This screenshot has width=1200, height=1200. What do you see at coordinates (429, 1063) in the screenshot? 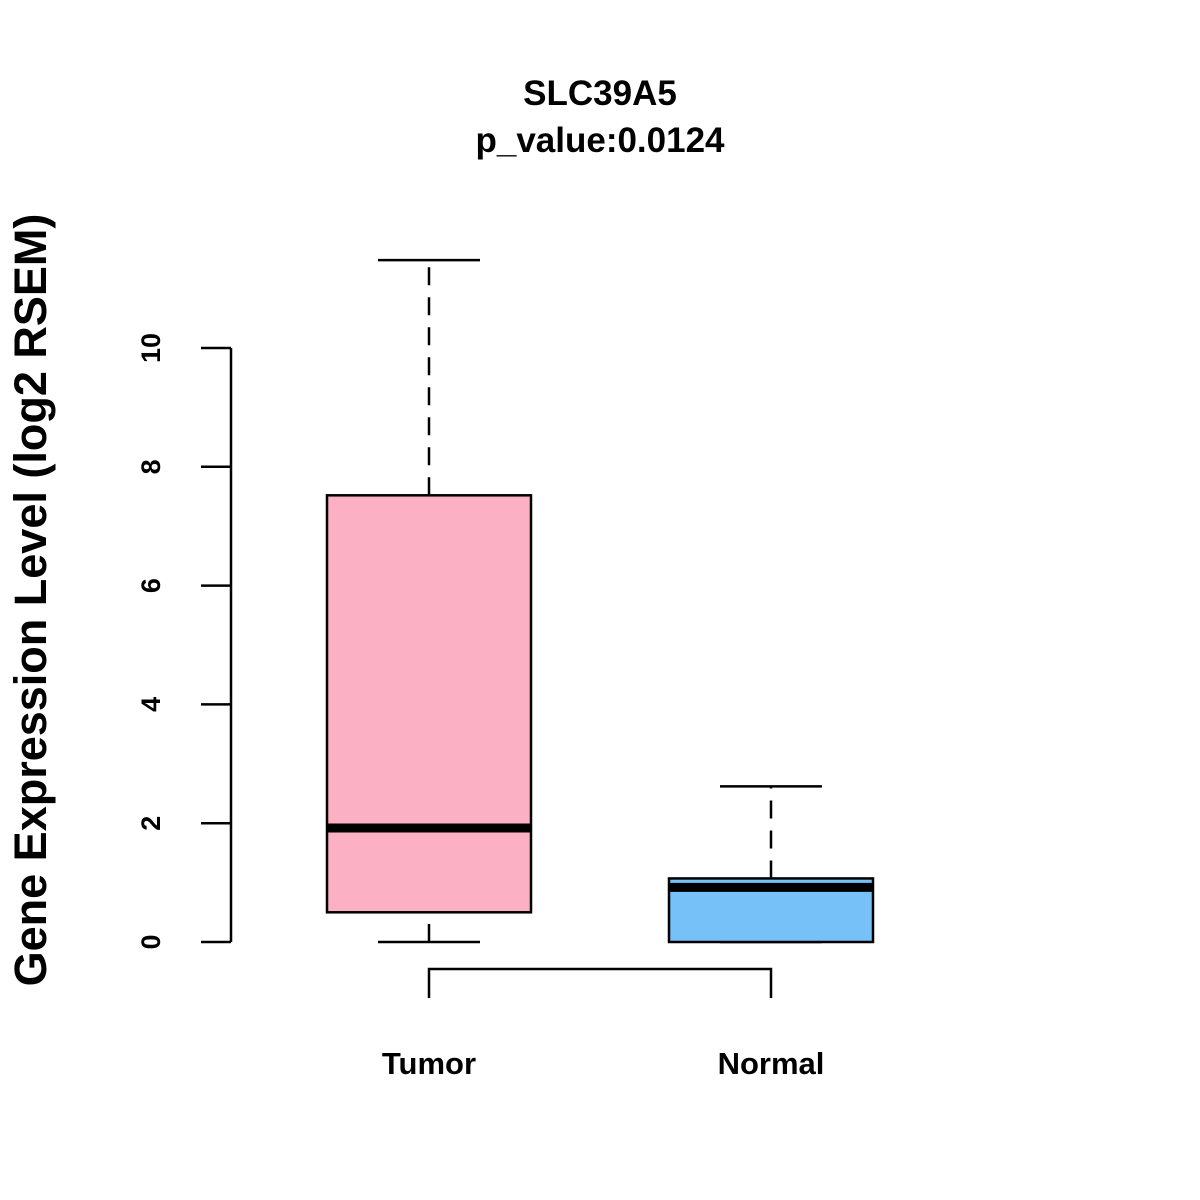
I see `category-label-tumor: Tumor` at bounding box center [429, 1063].